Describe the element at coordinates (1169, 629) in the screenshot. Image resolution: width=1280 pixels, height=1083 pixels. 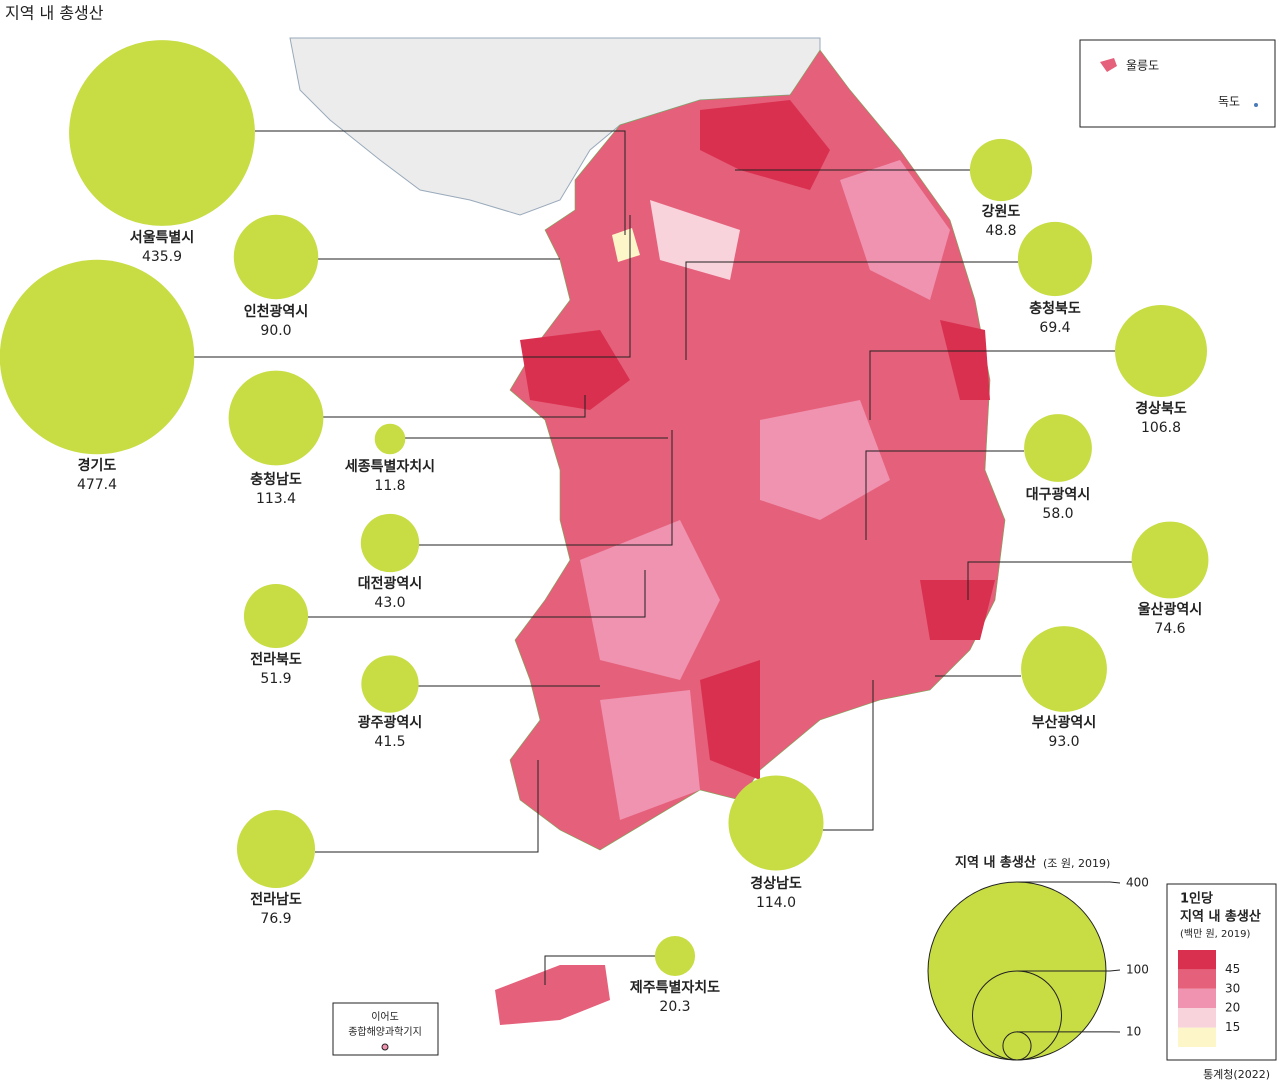
I see `region-value: 74.6` at that location.